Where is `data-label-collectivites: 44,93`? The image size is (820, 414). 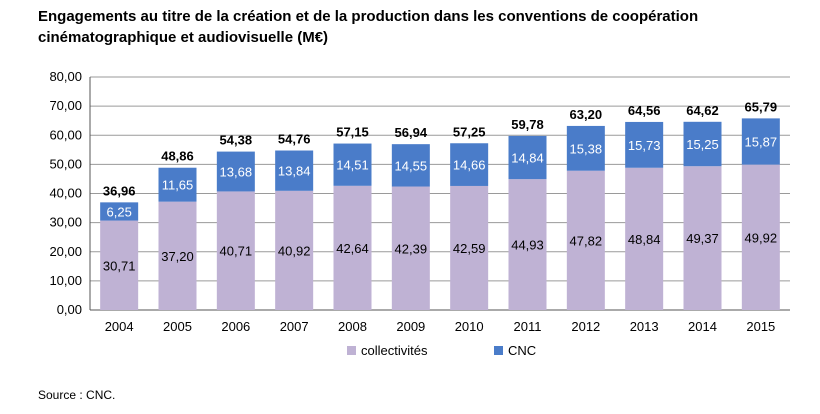 data-label-collectivites: 44,93 is located at coordinates (527, 245).